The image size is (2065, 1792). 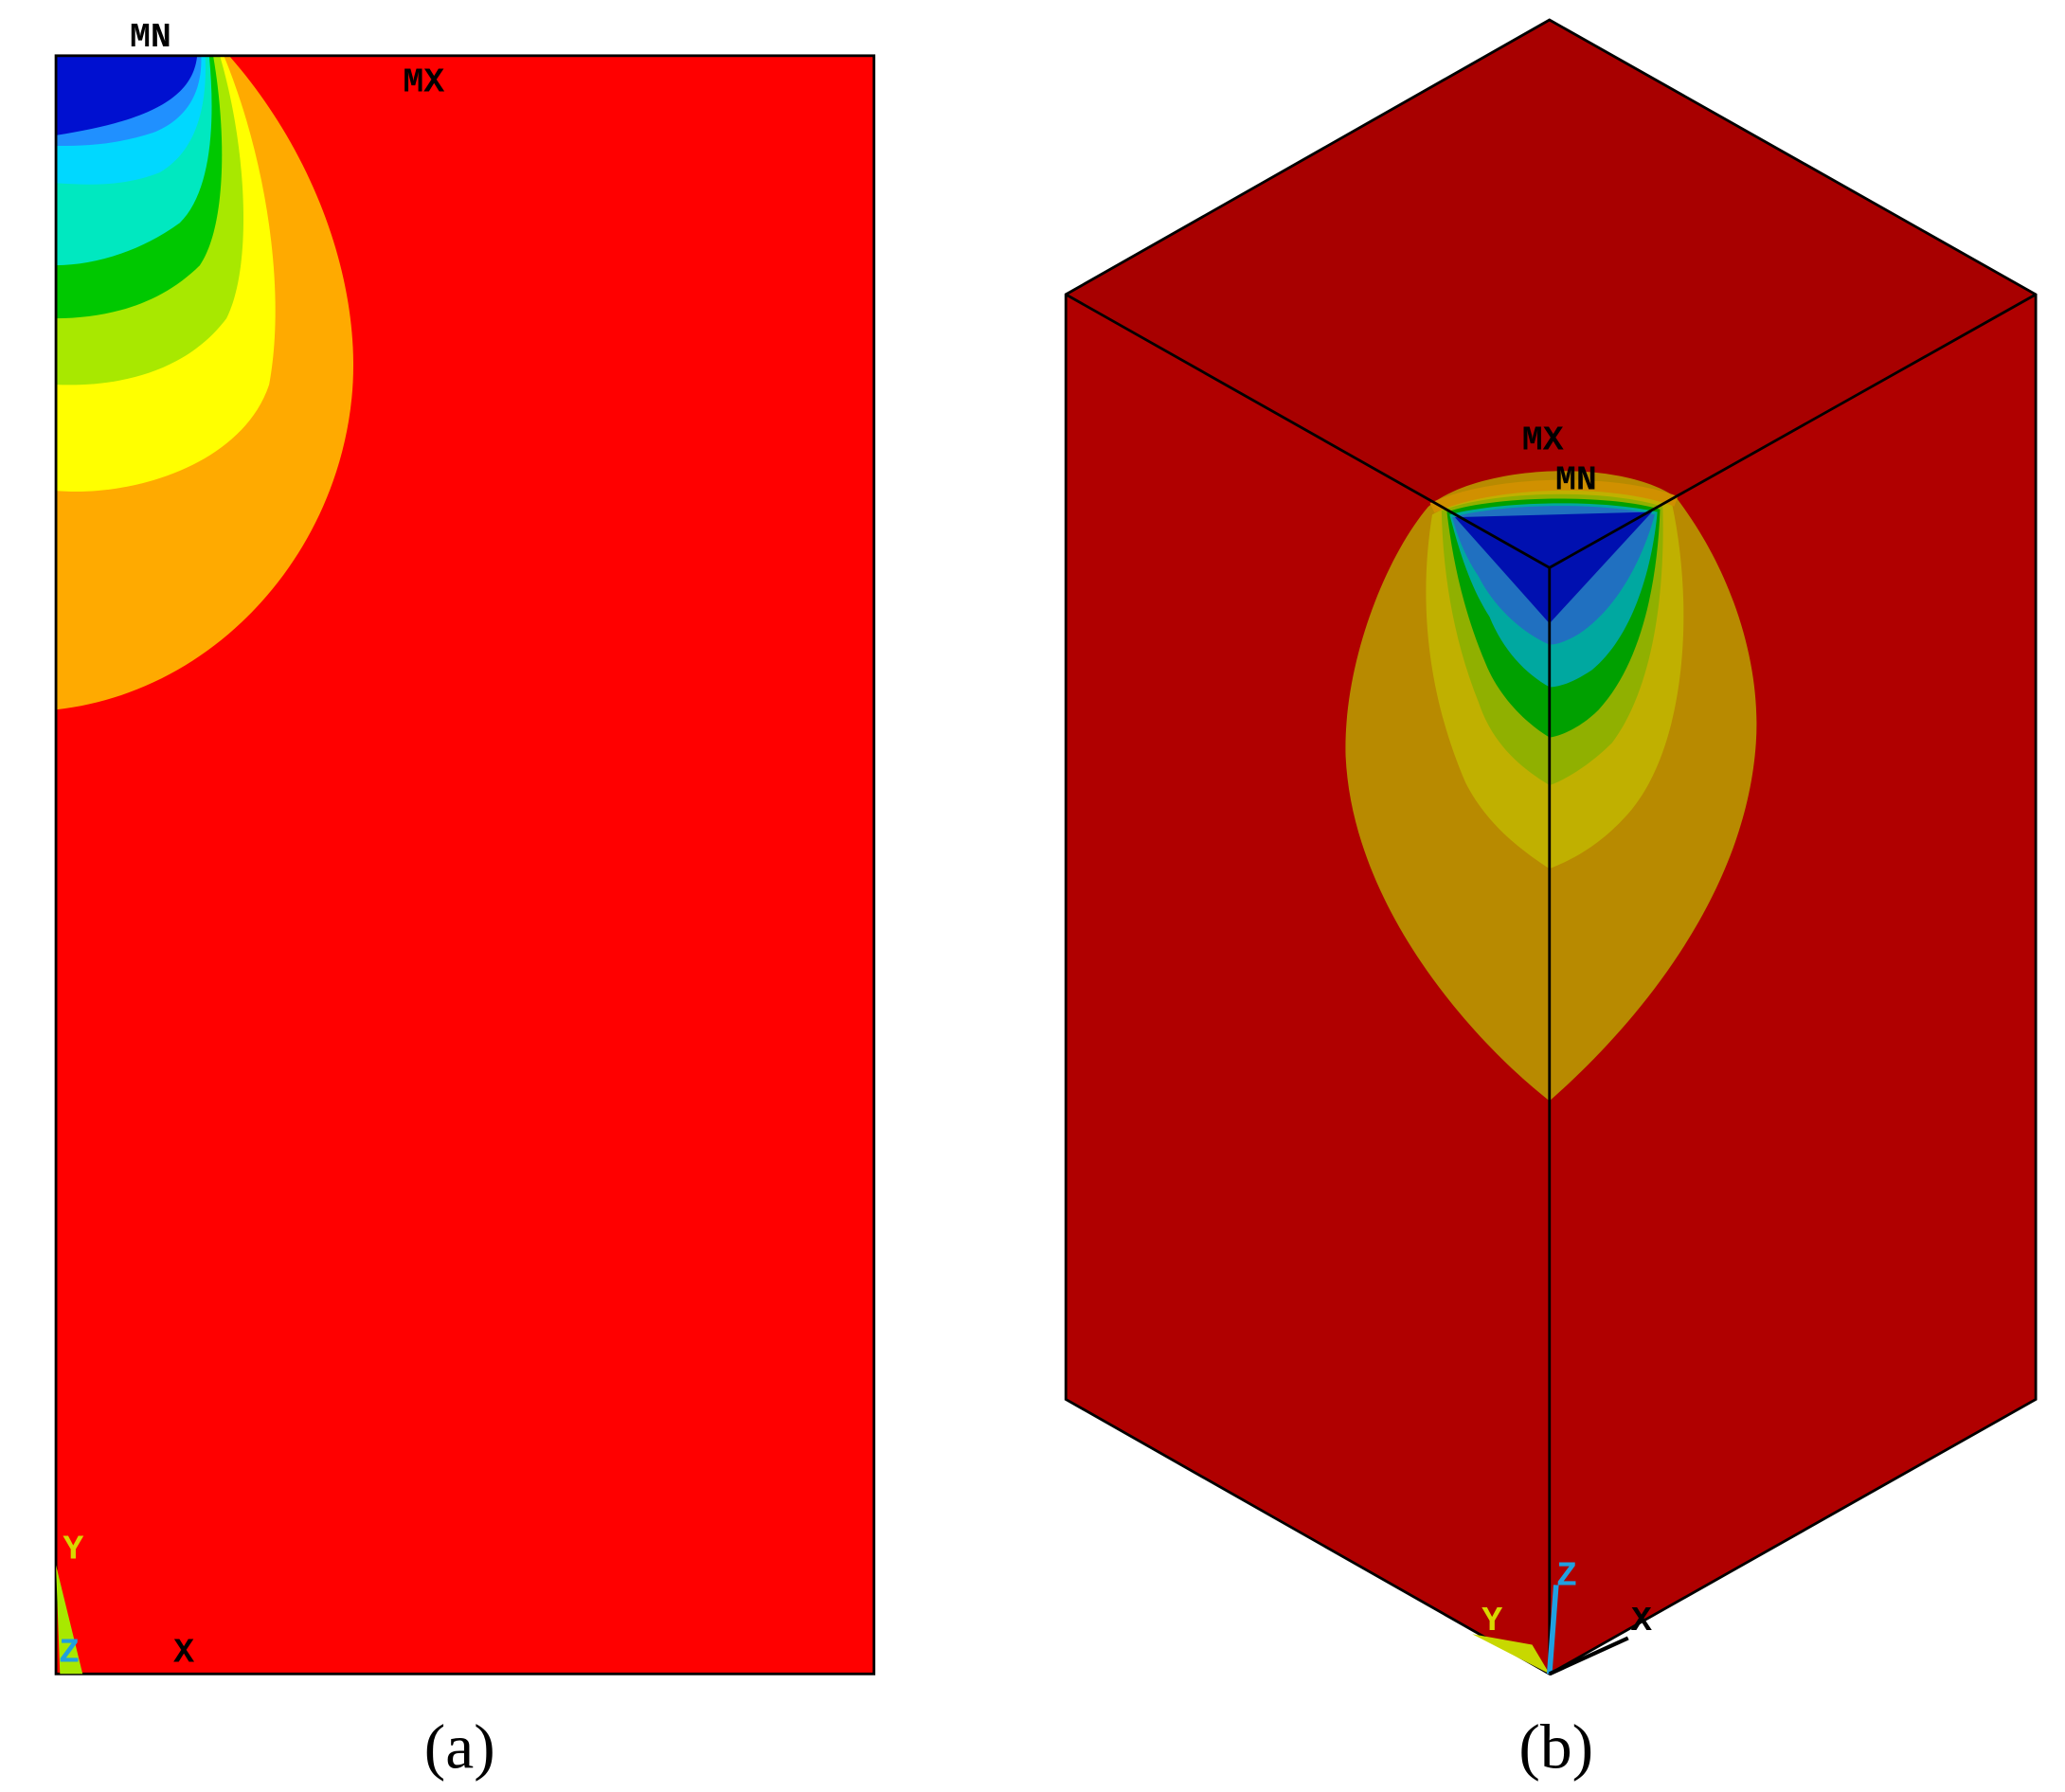 I want to click on caption: (a), so click(x=459, y=1747).